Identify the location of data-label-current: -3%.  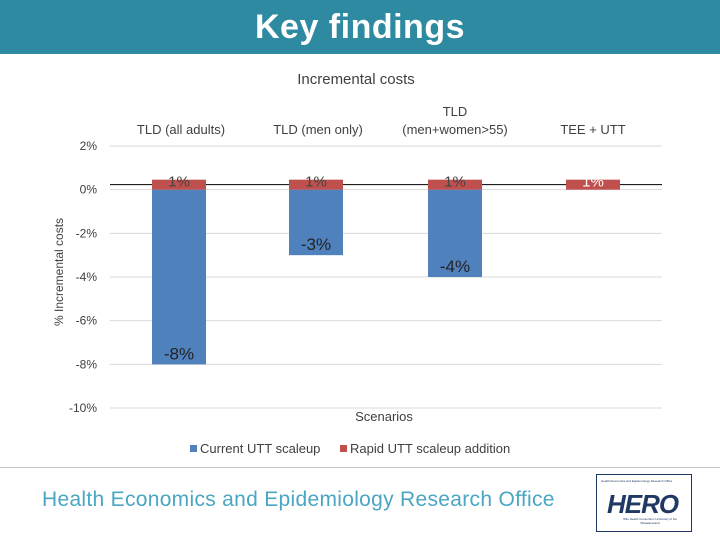
(316, 244).